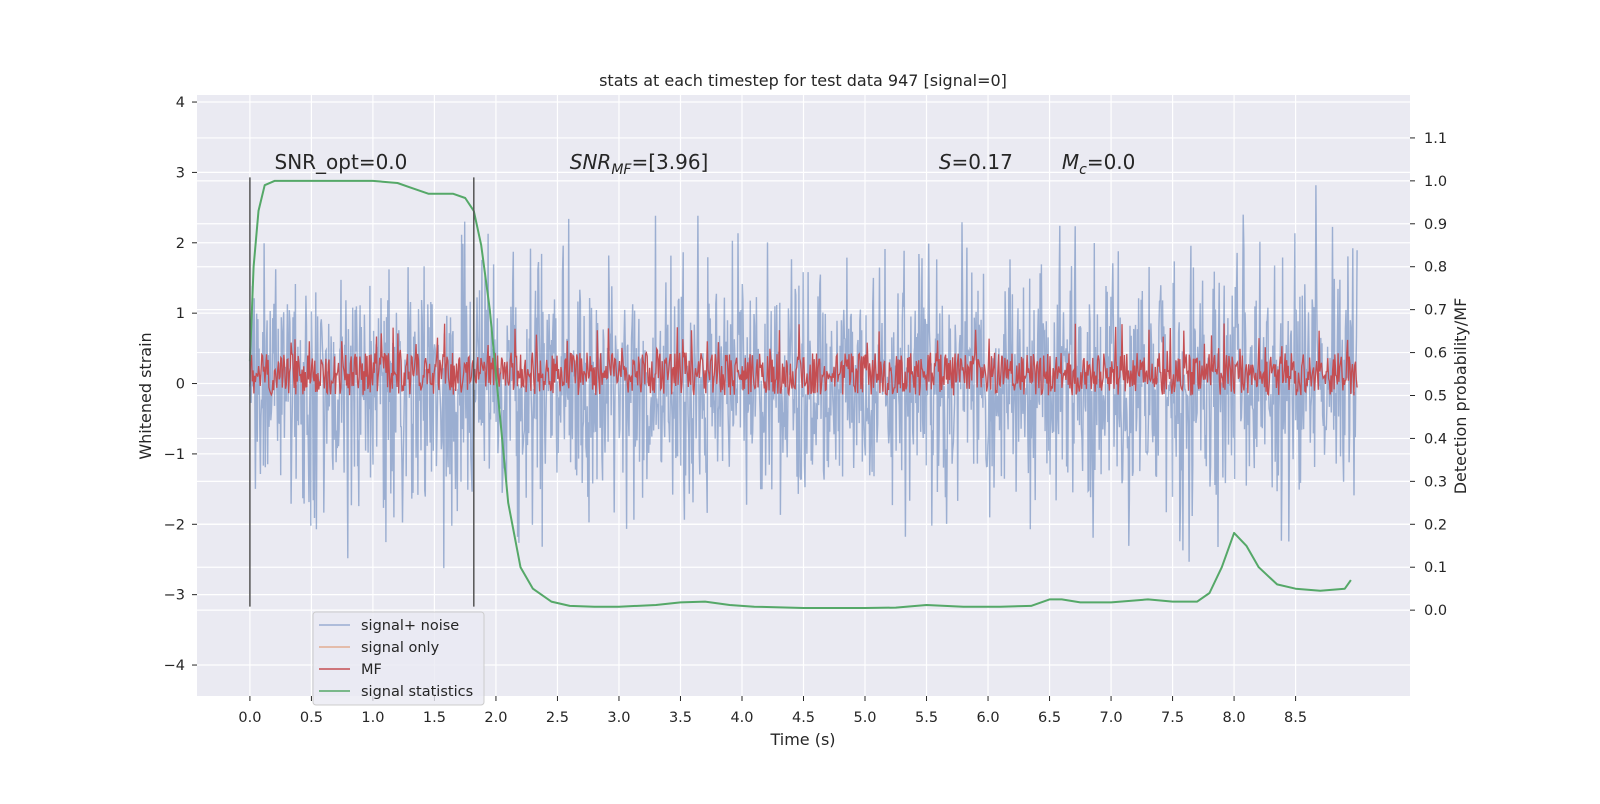 The image size is (1600, 804). I want to click on y-left-tick-label: −1, so click(174, 455).